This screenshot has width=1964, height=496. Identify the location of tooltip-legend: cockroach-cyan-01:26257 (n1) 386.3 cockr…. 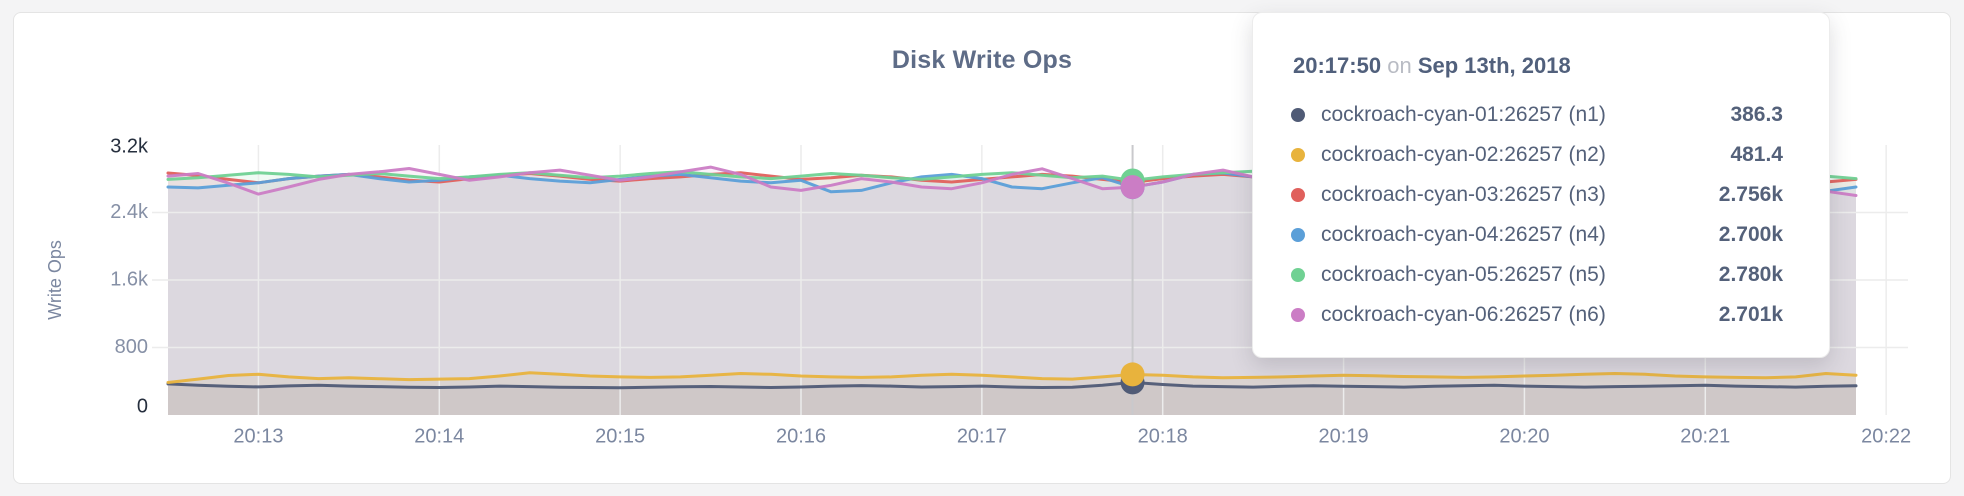
(1537, 215).